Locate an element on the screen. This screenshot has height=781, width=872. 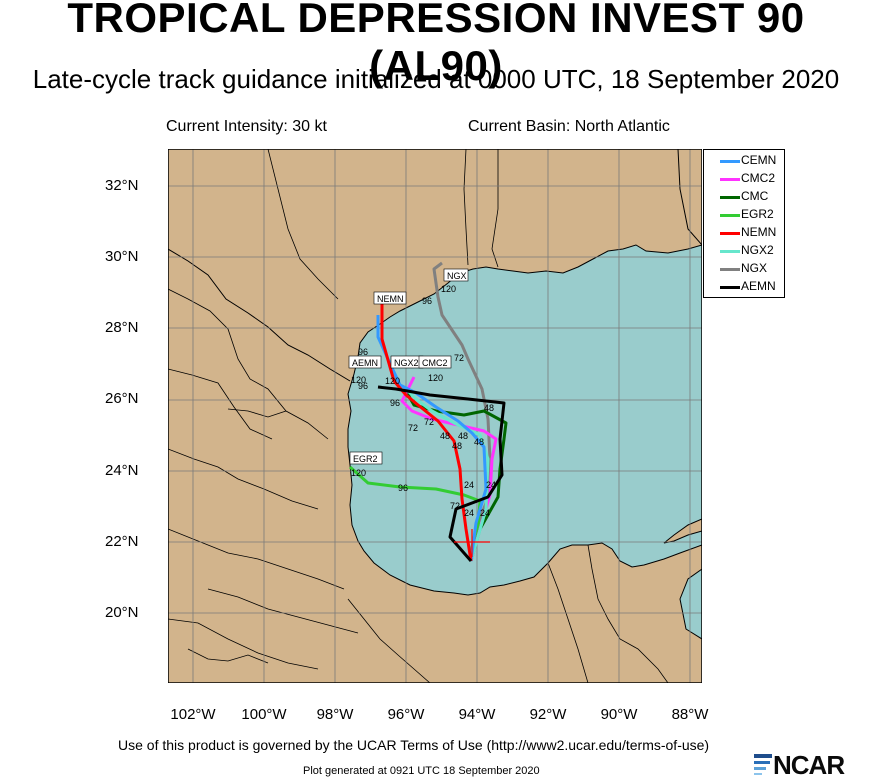
lon-label: 96°W is located at coordinates (406, 714).